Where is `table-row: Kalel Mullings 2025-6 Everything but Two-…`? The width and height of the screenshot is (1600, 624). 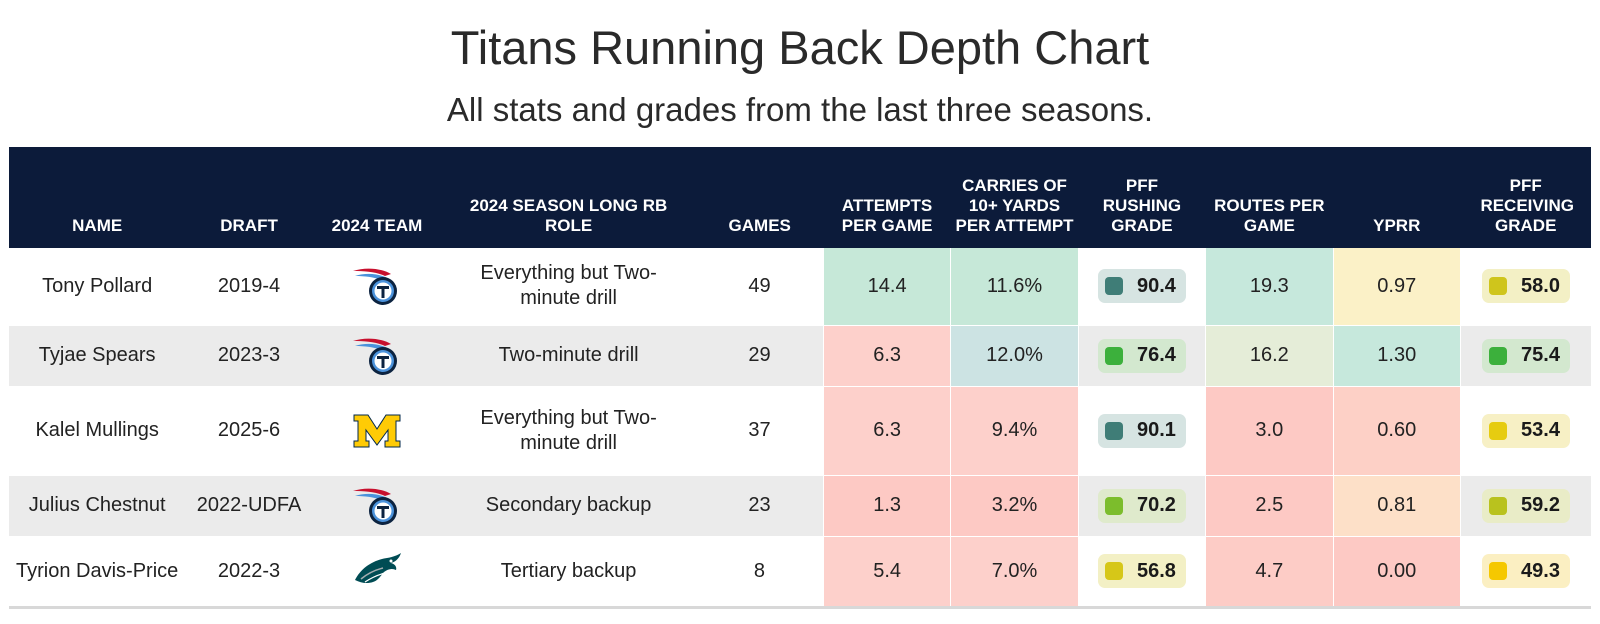 table-row: Kalel Mullings 2025-6 Everything but Two-… is located at coordinates (800, 430).